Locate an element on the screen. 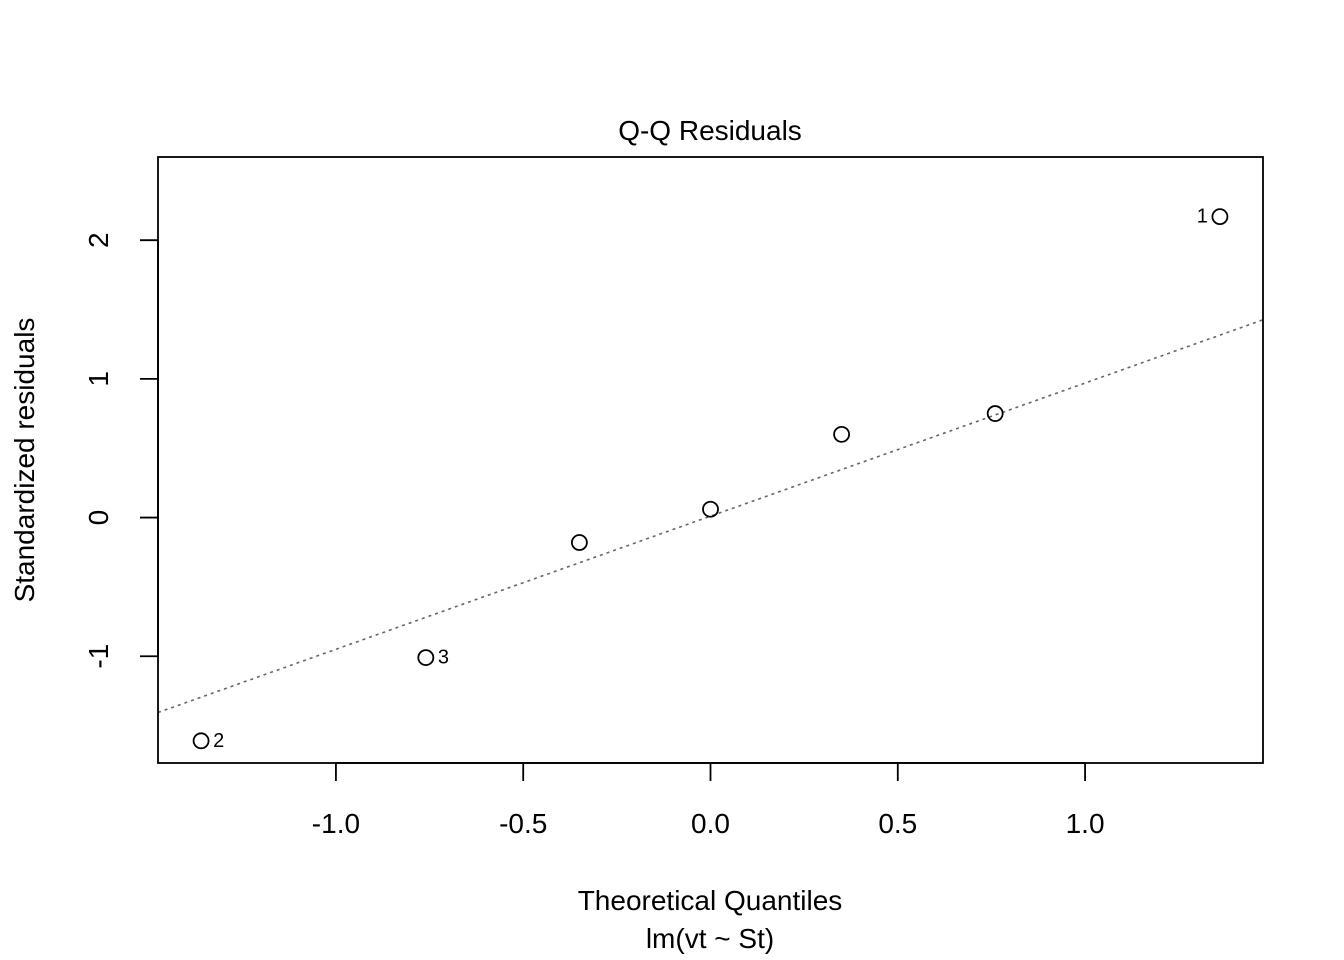 This screenshot has width=1344, height=960. x-tick-label: 0.0 is located at coordinates (710, 823).